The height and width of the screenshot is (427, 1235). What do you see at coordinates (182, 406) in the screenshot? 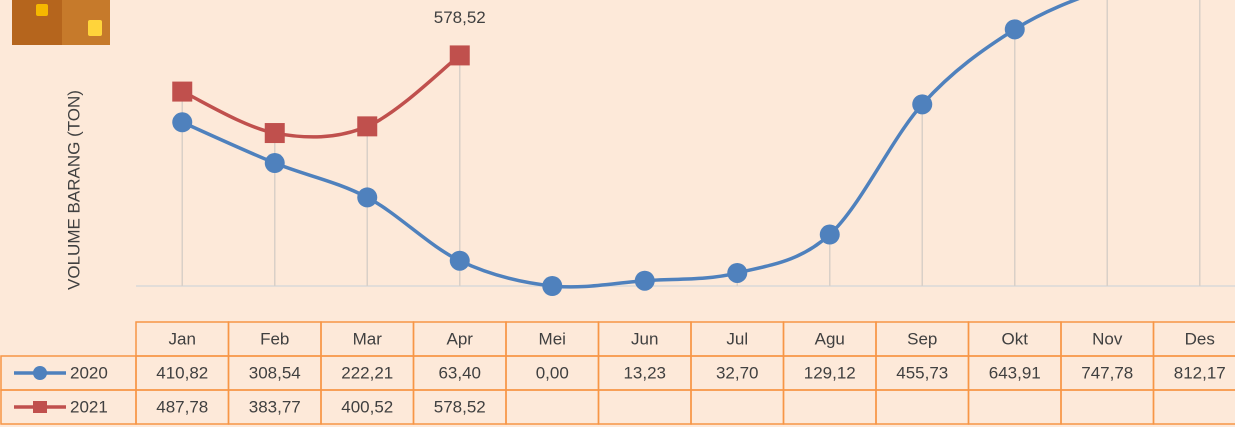
I see `table-value: 487,78` at bounding box center [182, 406].